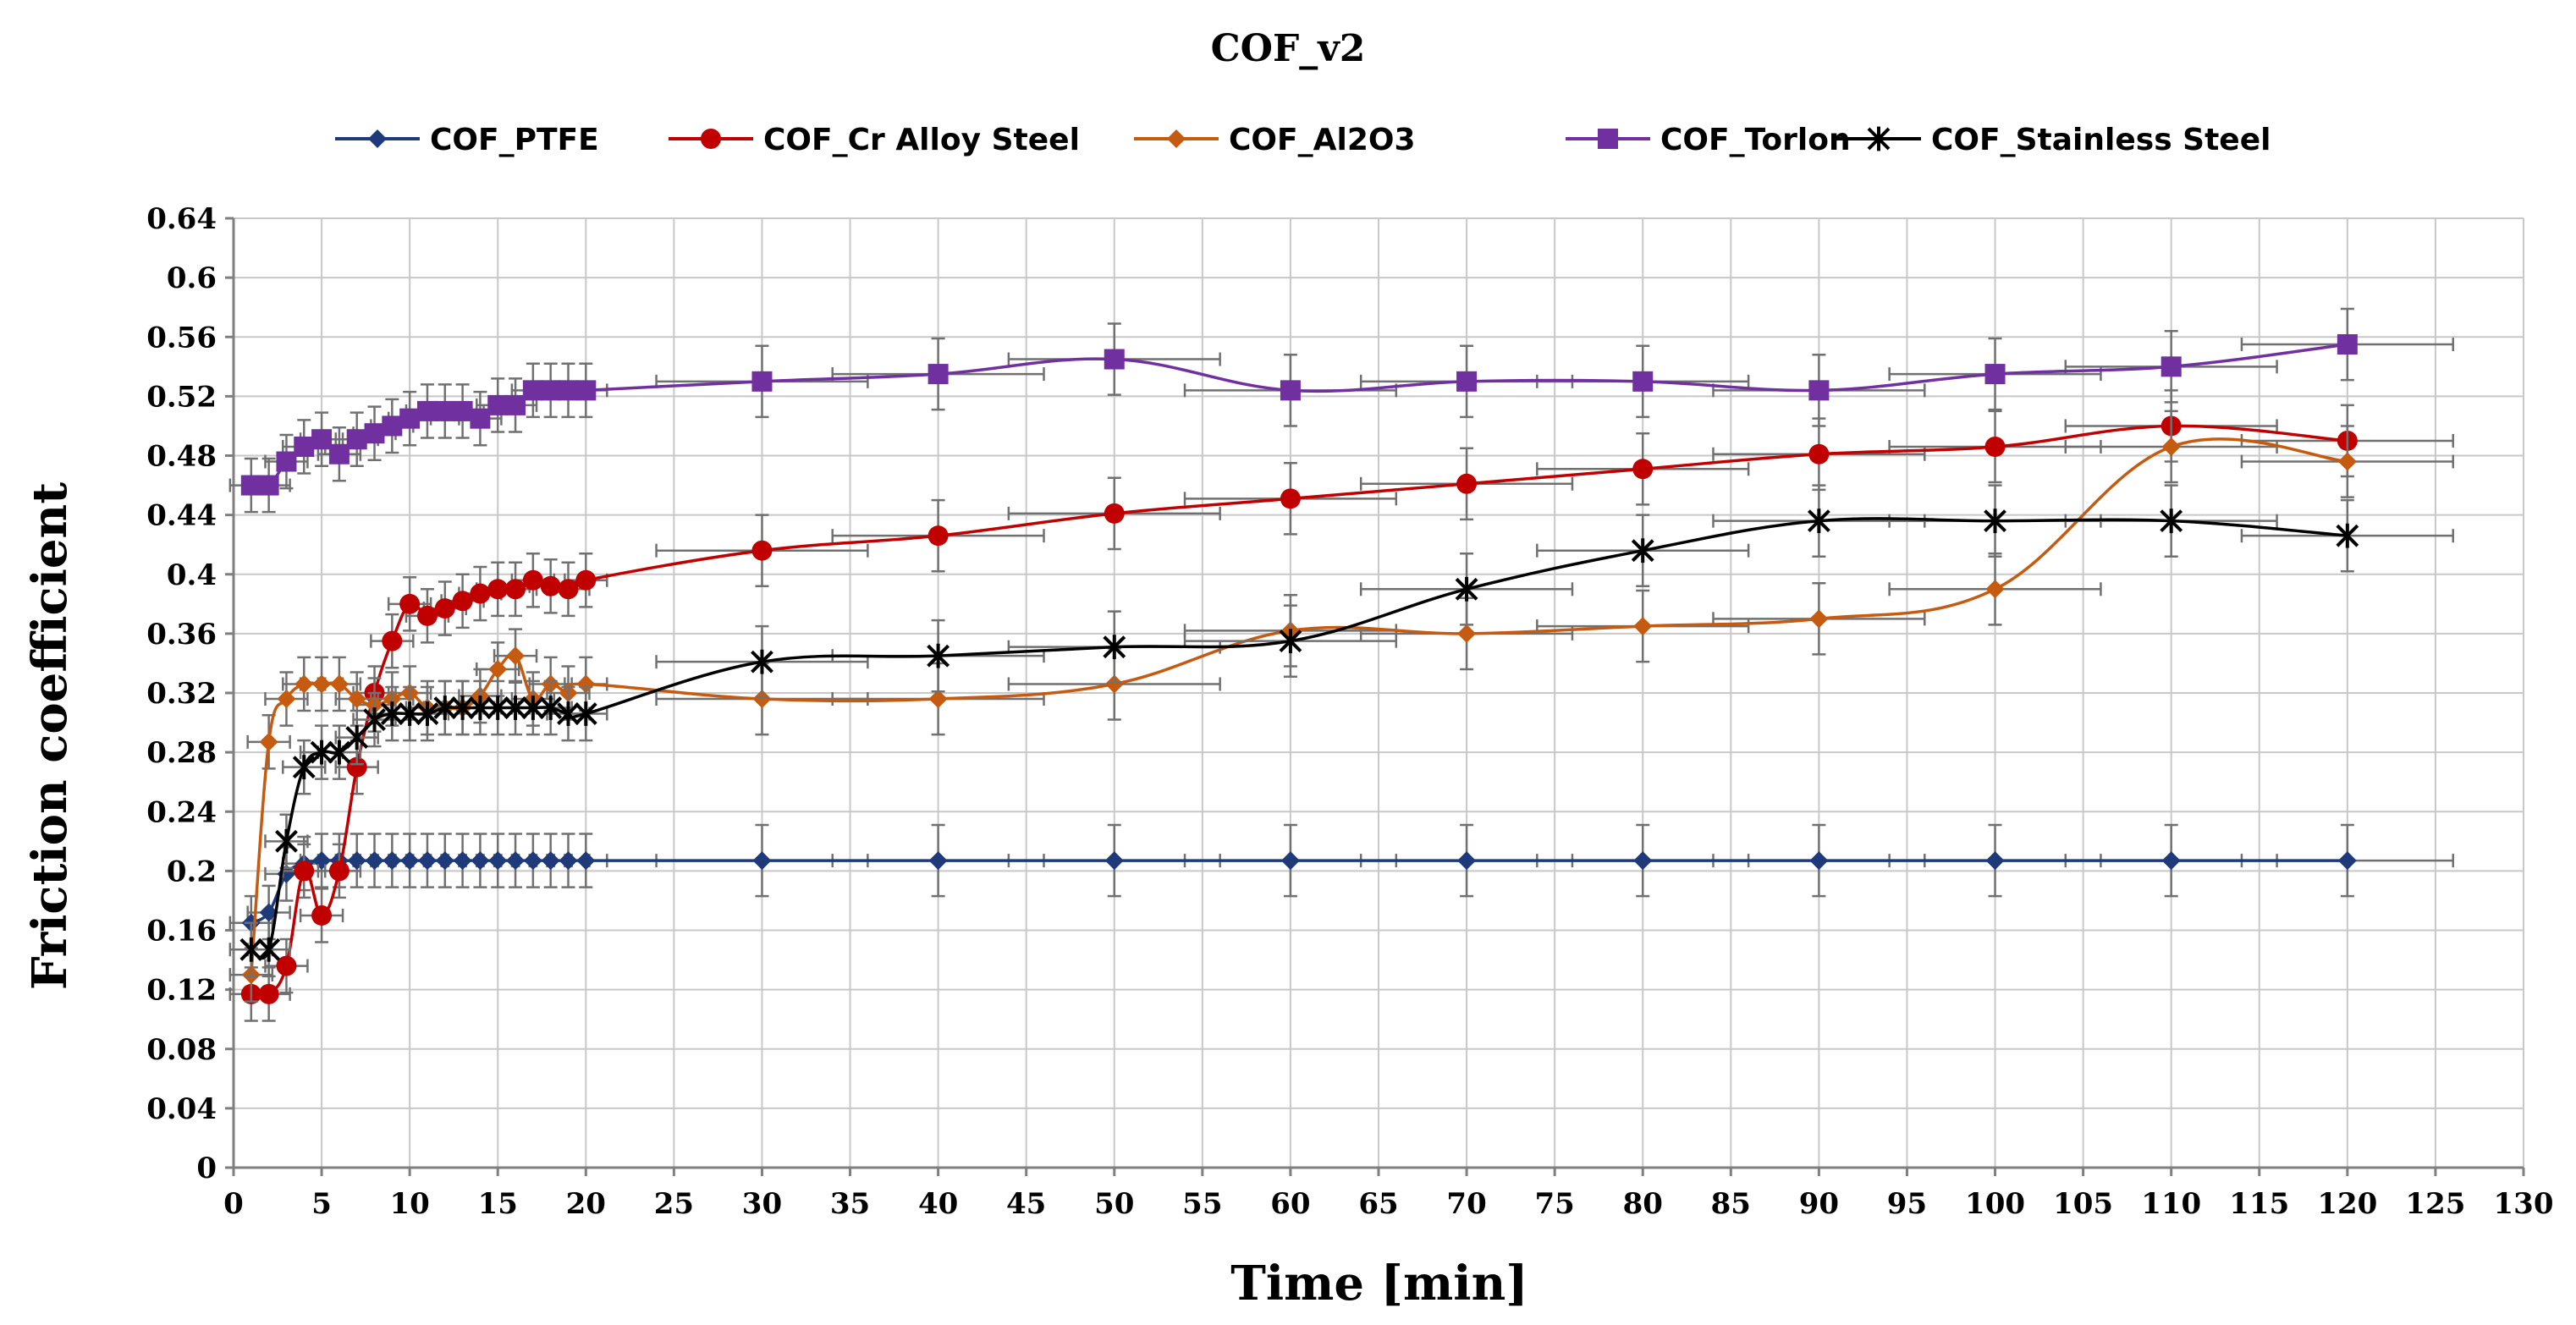 This screenshot has width=2576, height=1325. Describe the element at coordinates (50, 736) in the screenshot. I see `y-axis-title: Friction coefficient` at that location.